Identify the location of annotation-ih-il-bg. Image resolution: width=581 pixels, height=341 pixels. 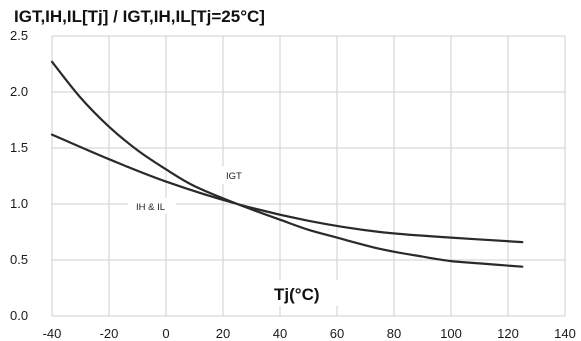
(152, 206).